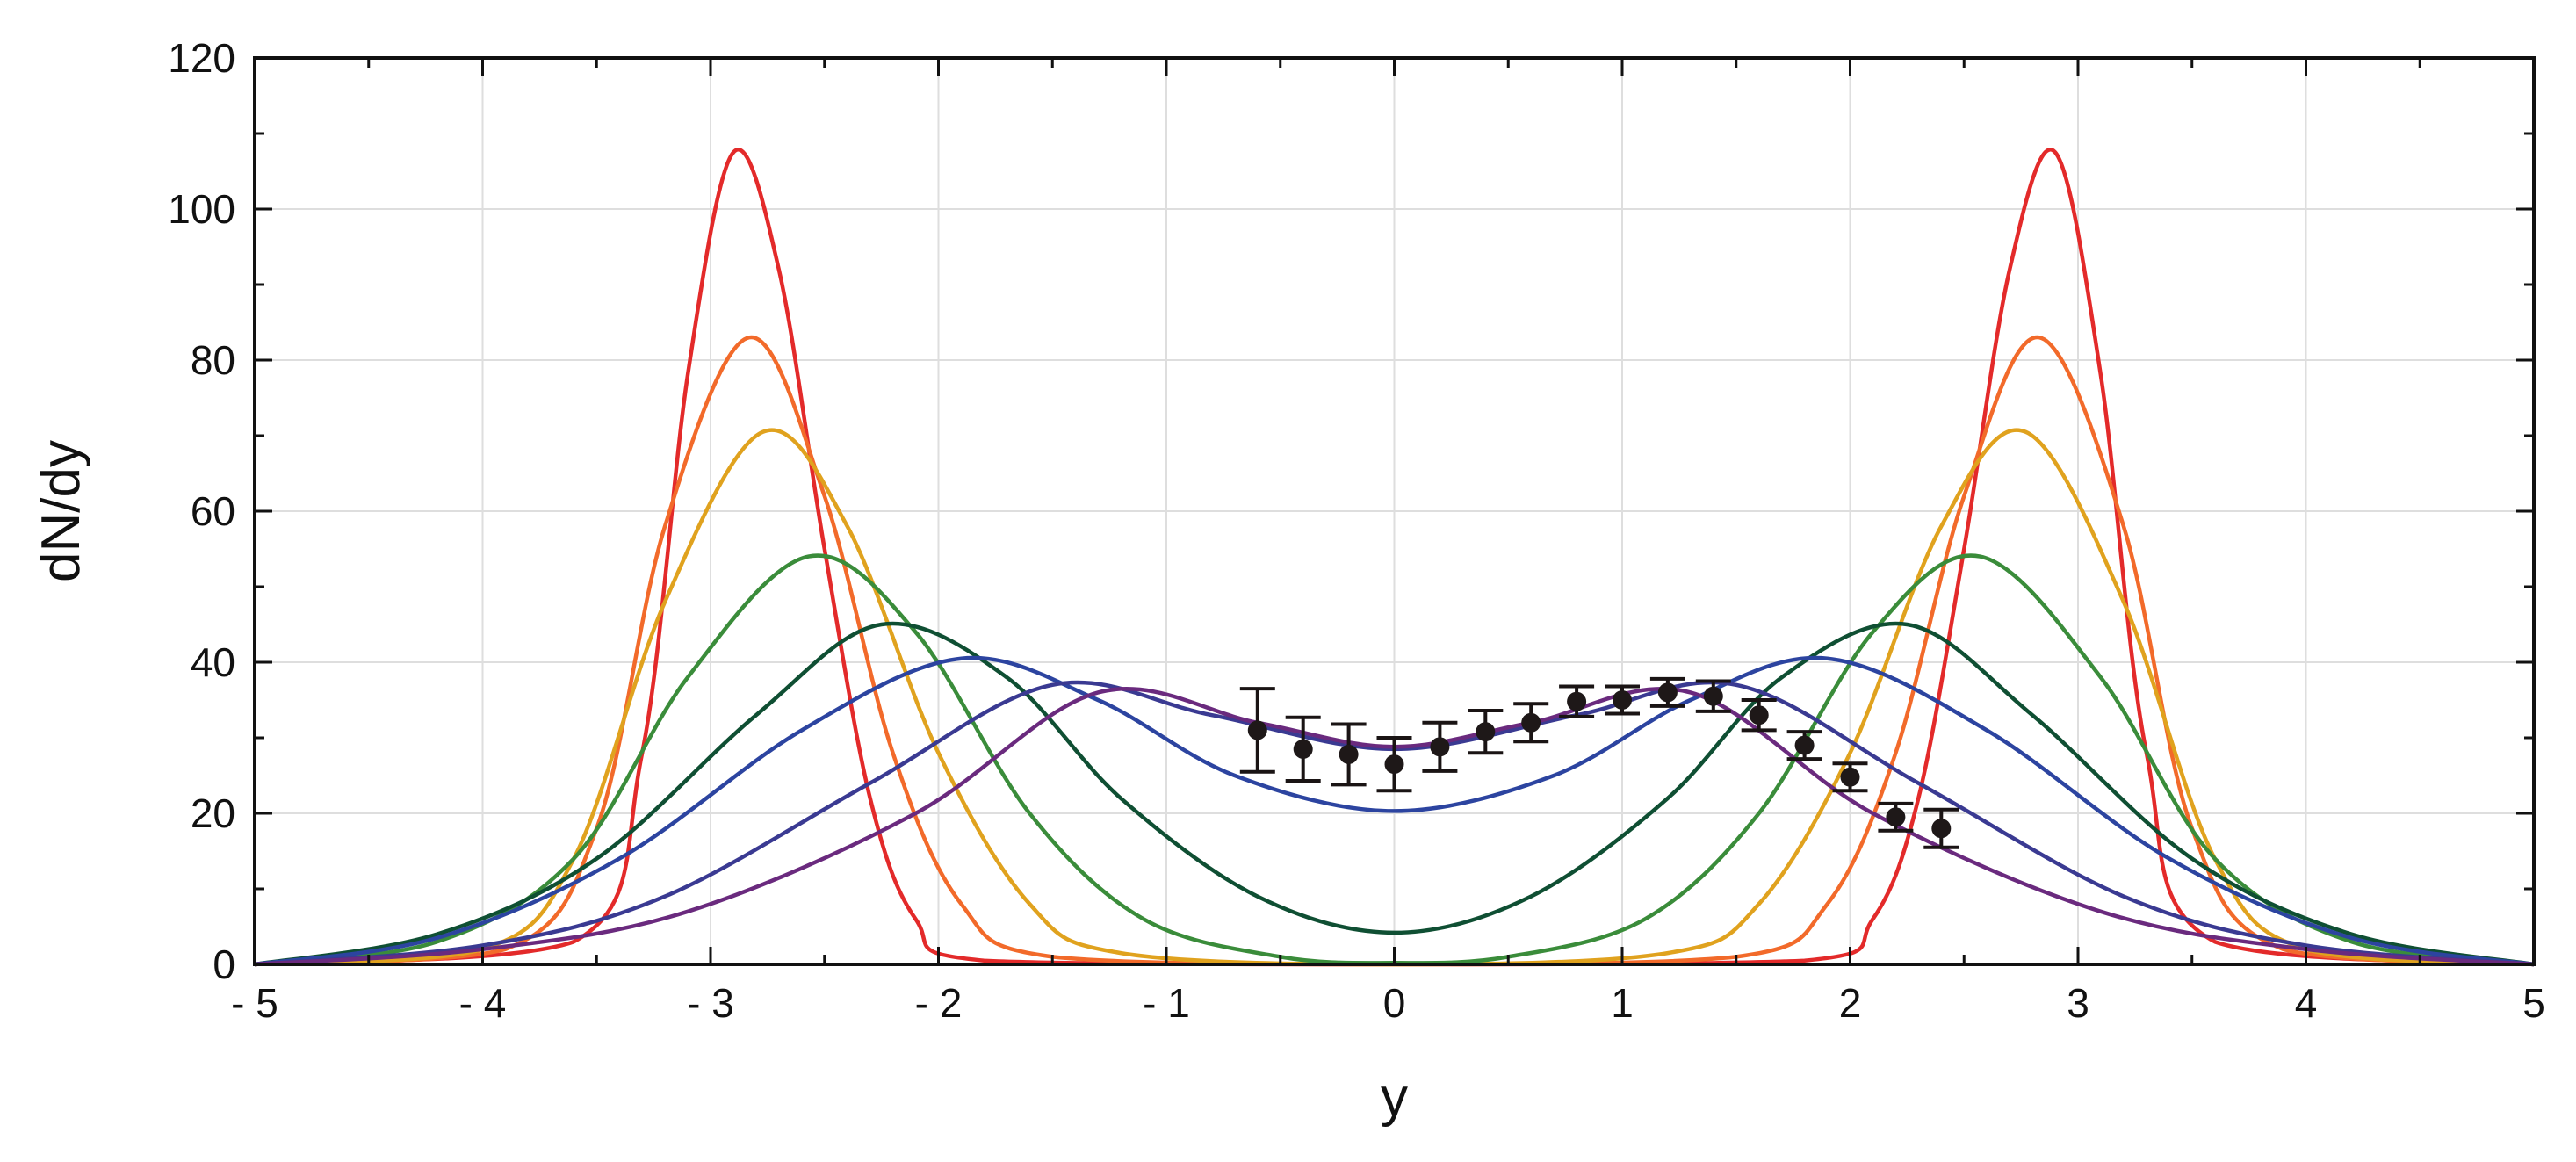 This screenshot has width=2576, height=1162. I want to click on x-tick-label: - 5, so click(254, 1003).